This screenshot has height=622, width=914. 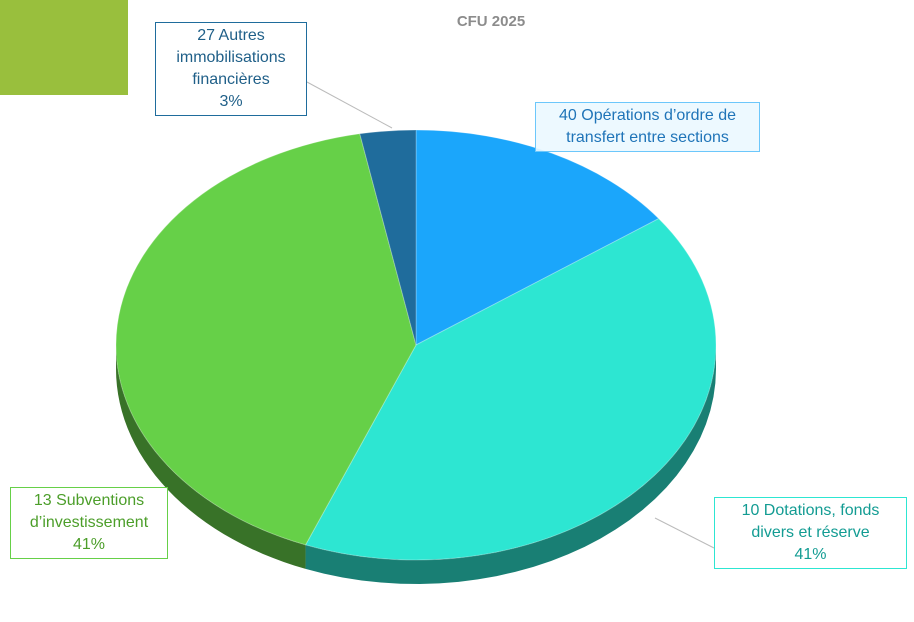 I want to click on category-name: 10 Dotations, fonds divers et réserve, so click(x=810, y=521).